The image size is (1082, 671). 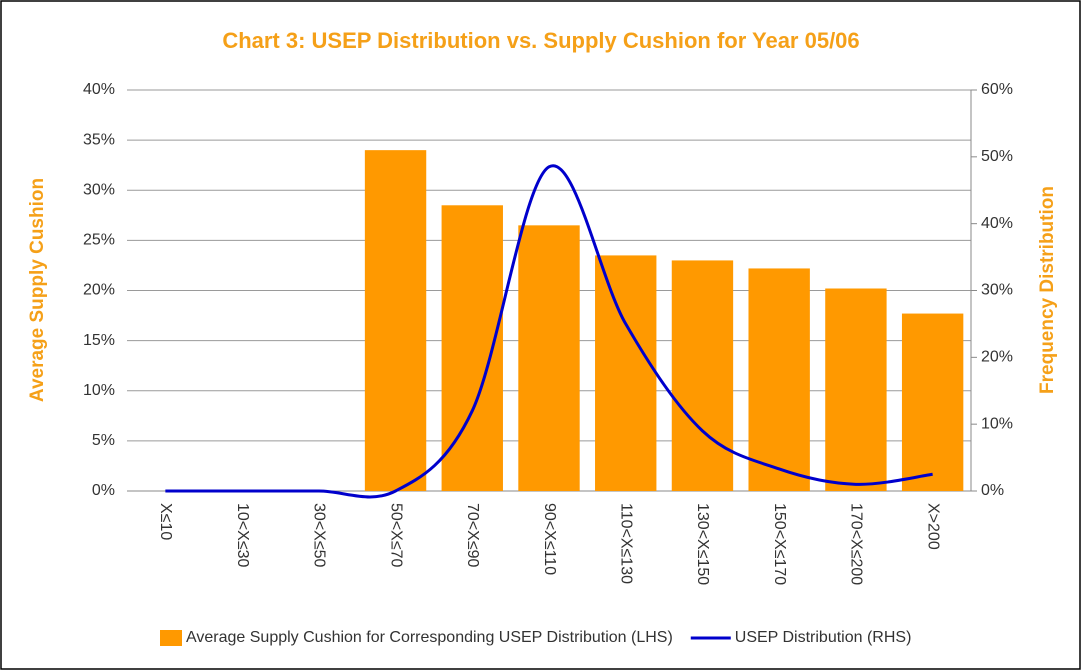 What do you see at coordinates (99, 240) in the screenshot?
I see `y-tick-label: 25%` at bounding box center [99, 240].